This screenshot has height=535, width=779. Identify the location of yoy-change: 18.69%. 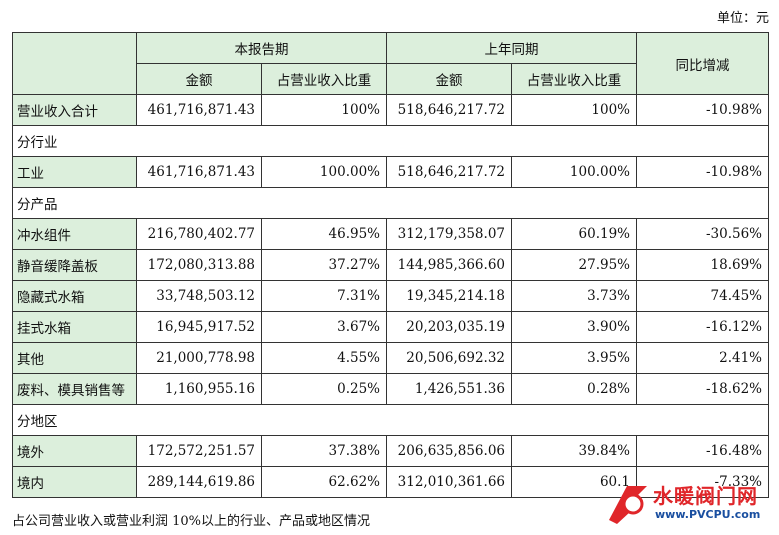
(702, 265).